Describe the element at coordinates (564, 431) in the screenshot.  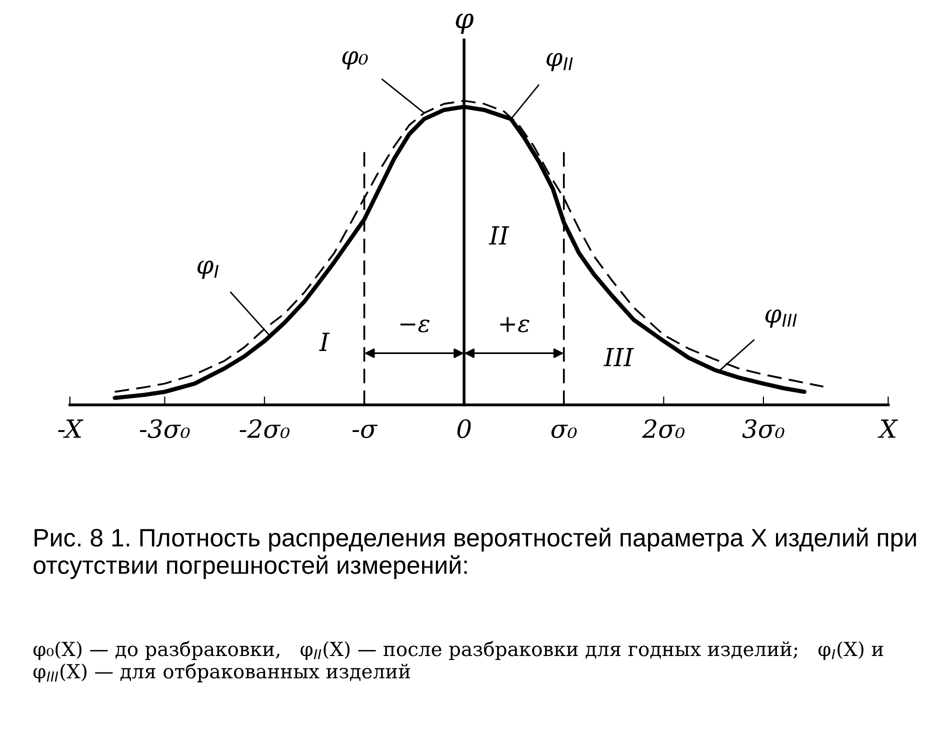
I see `x-tick-label: σ₀` at that location.